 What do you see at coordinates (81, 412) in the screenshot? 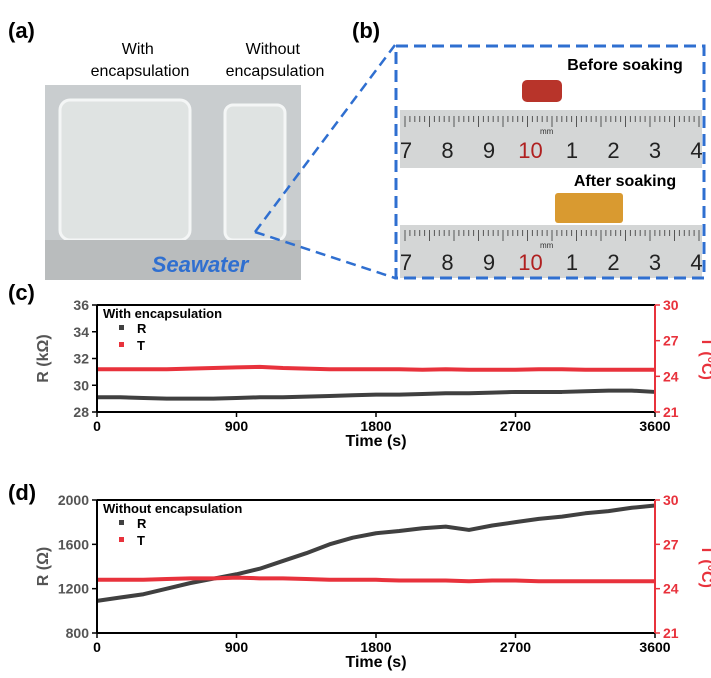
I see `y-tick-label: 28` at bounding box center [81, 412].